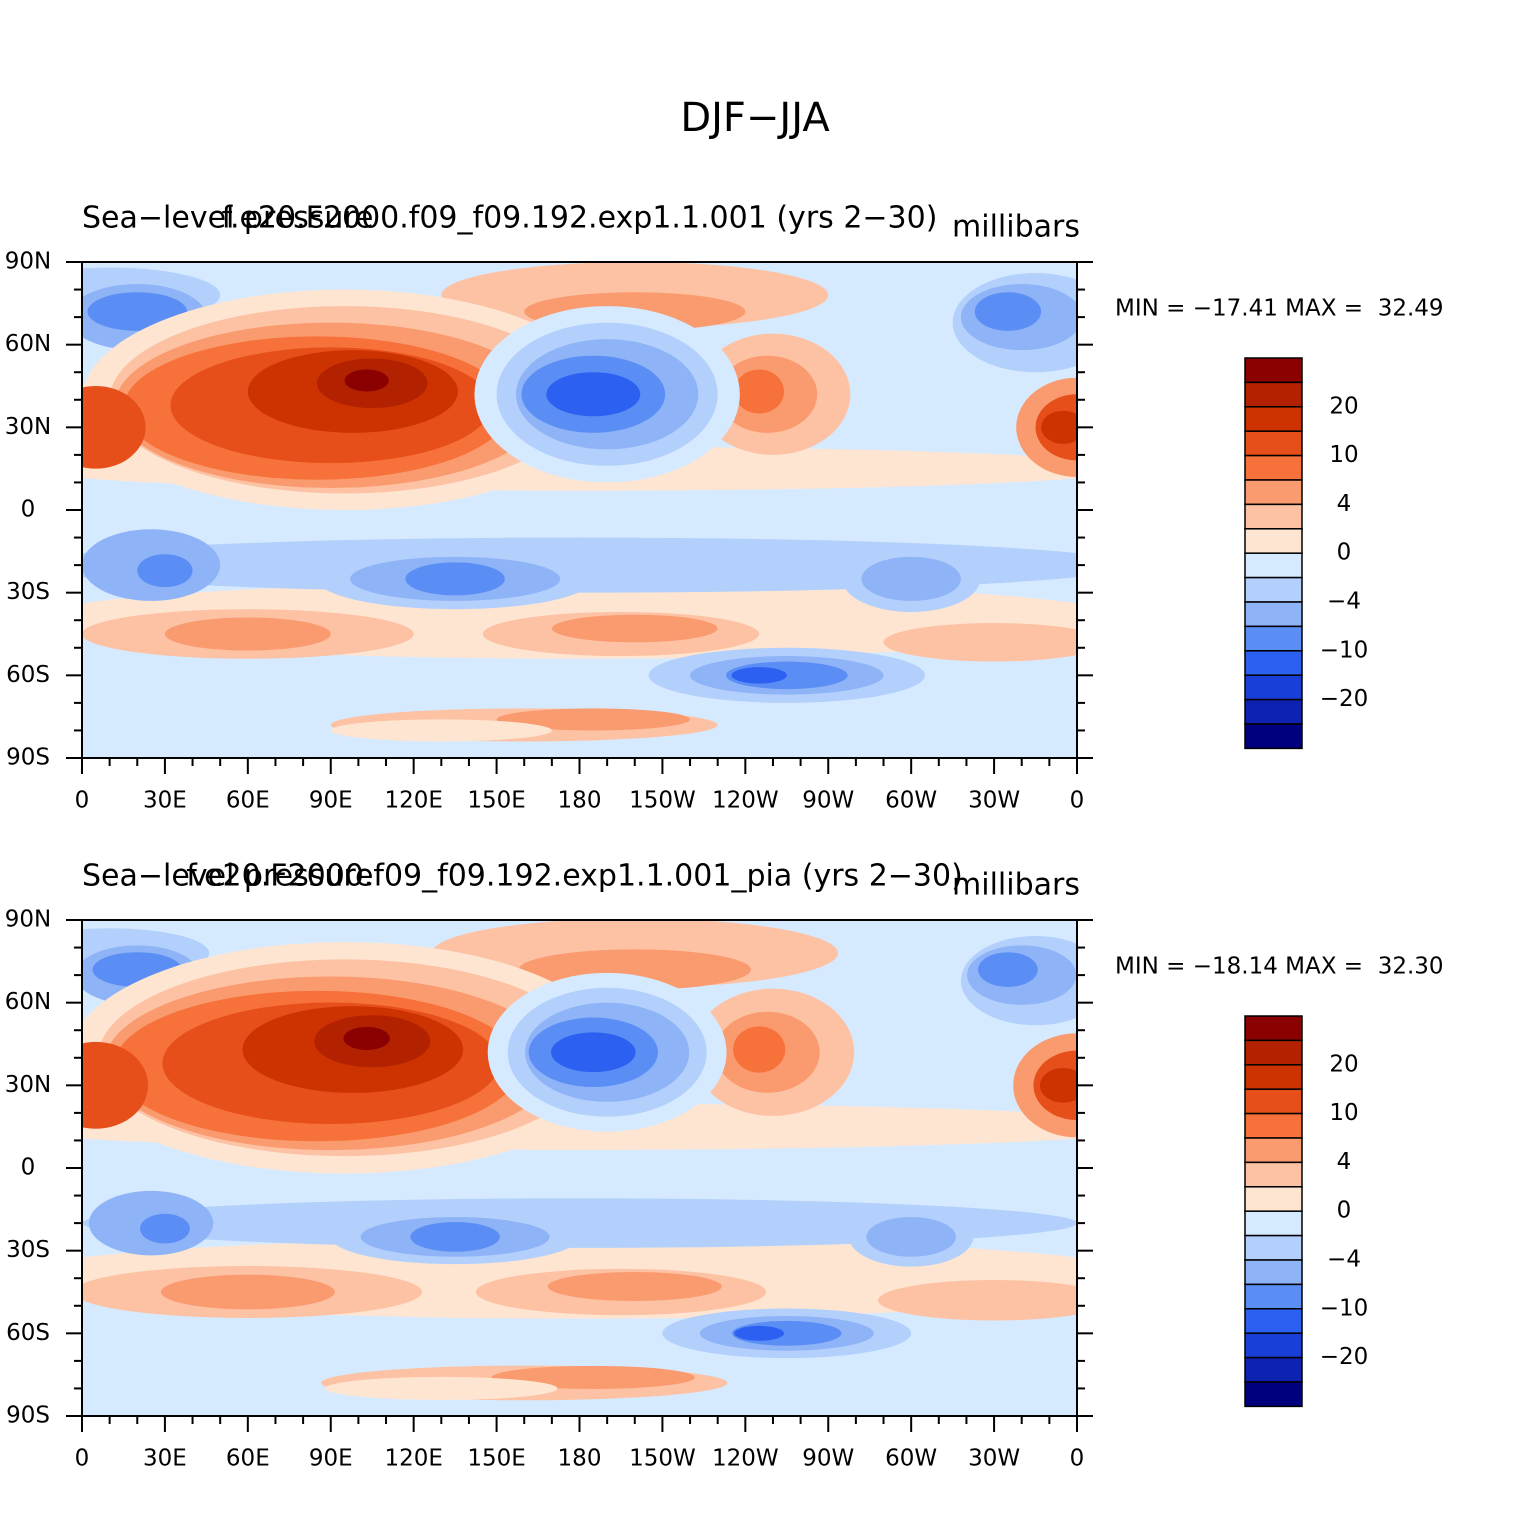 The image size is (1526, 1538). What do you see at coordinates (1016, 885) in the screenshot?
I see `units: millibars` at bounding box center [1016, 885].